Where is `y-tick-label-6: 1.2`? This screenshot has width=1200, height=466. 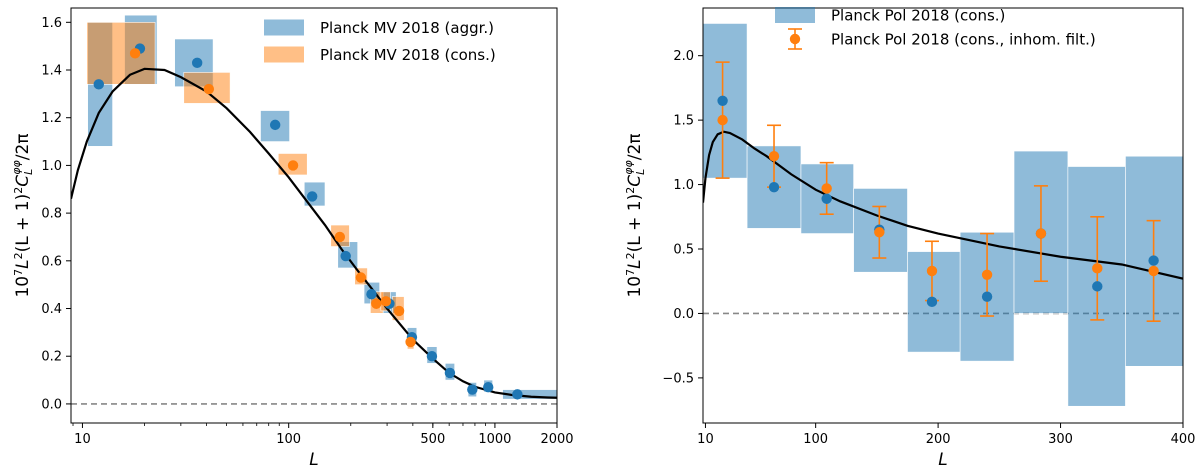
y-tick-label-6: 1.2 is located at coordinates (51, 118).